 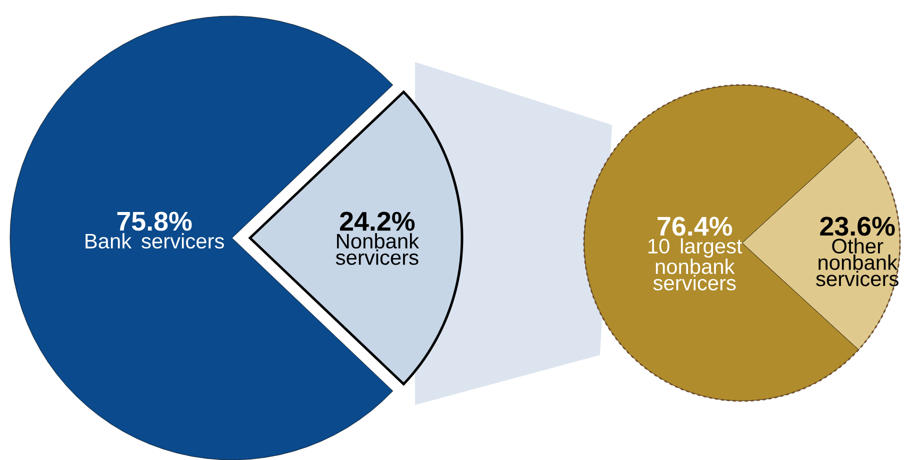 I want to click on slice-label: Bank servicers, so click(x=155, y=241).